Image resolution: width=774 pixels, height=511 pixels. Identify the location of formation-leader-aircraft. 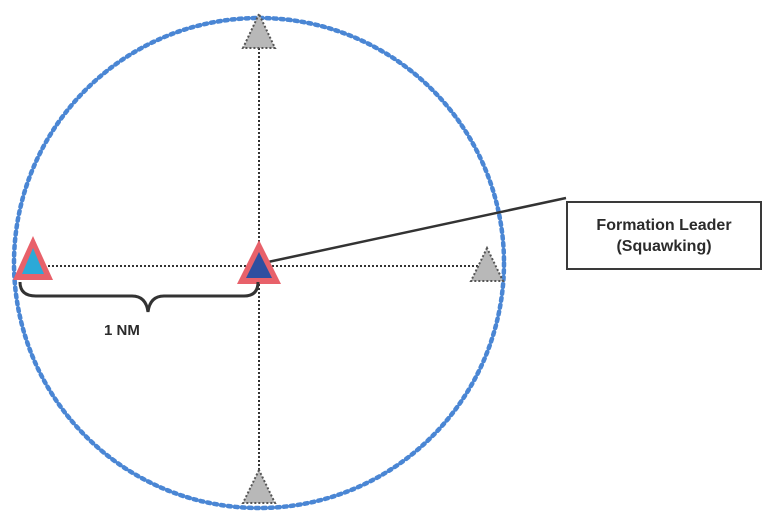
(259, 262).